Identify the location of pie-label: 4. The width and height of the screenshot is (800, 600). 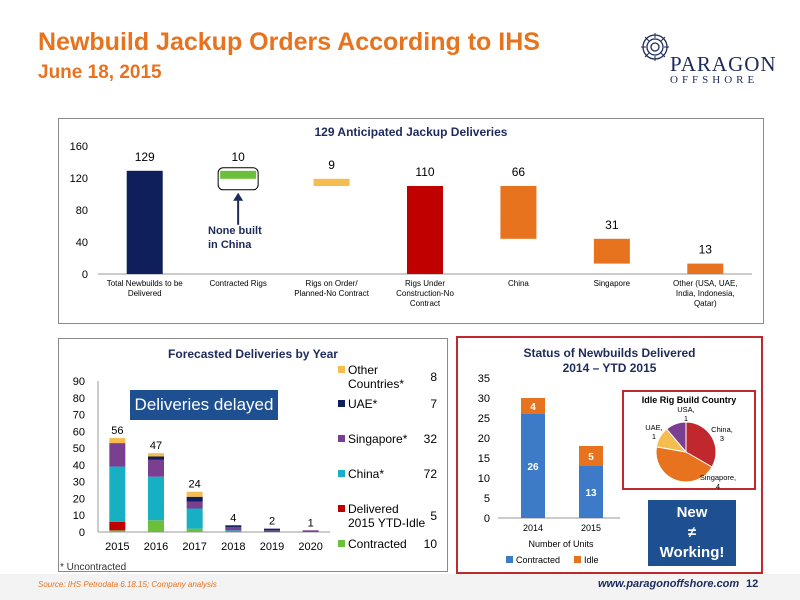
(718, 486).